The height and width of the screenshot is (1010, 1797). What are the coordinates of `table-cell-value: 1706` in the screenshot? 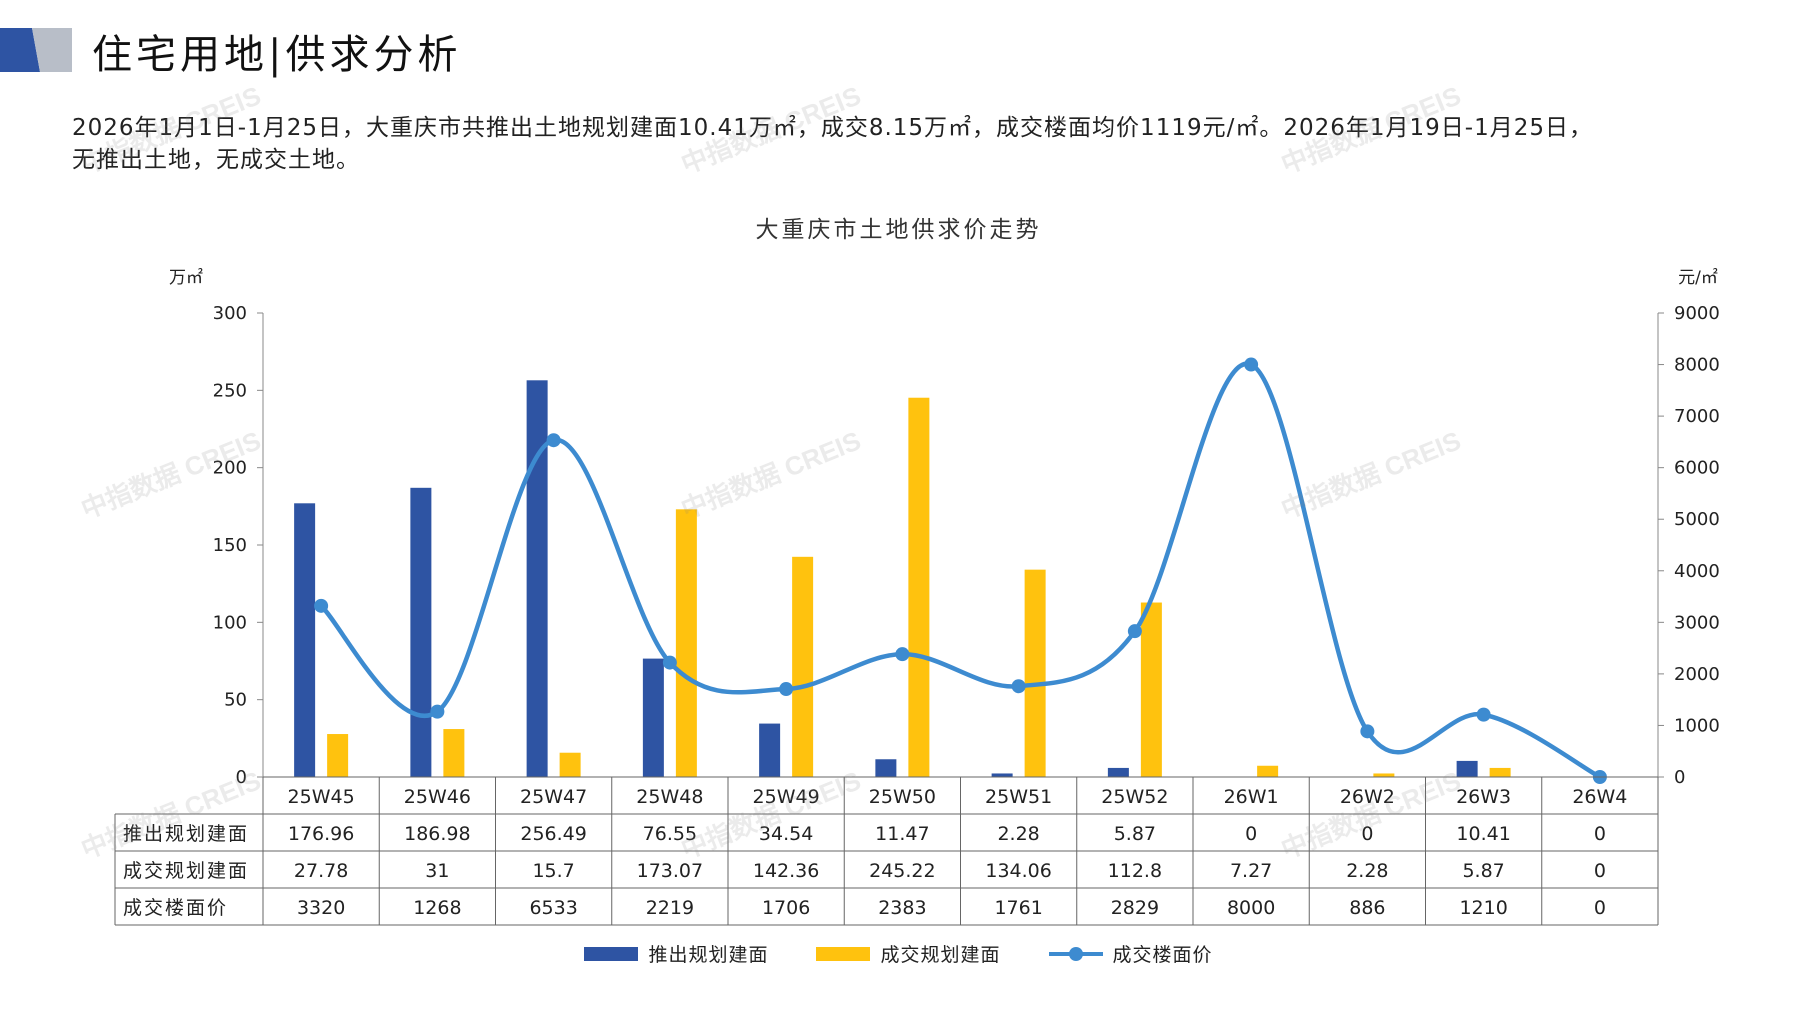 It's located at (786, 908).